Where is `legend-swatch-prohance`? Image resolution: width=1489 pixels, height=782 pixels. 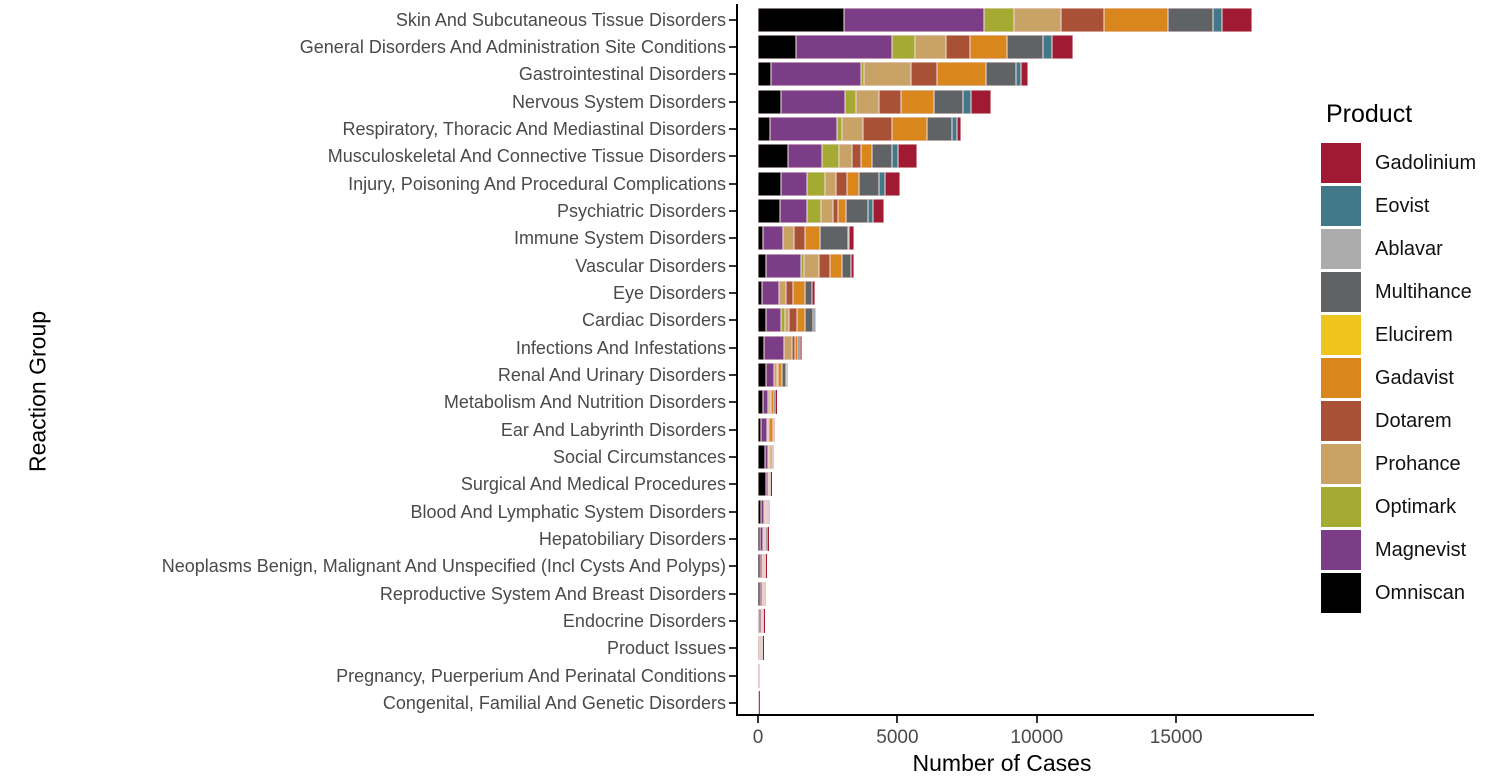 legend-swatch-prohance is located at coordinates (1341, 464).